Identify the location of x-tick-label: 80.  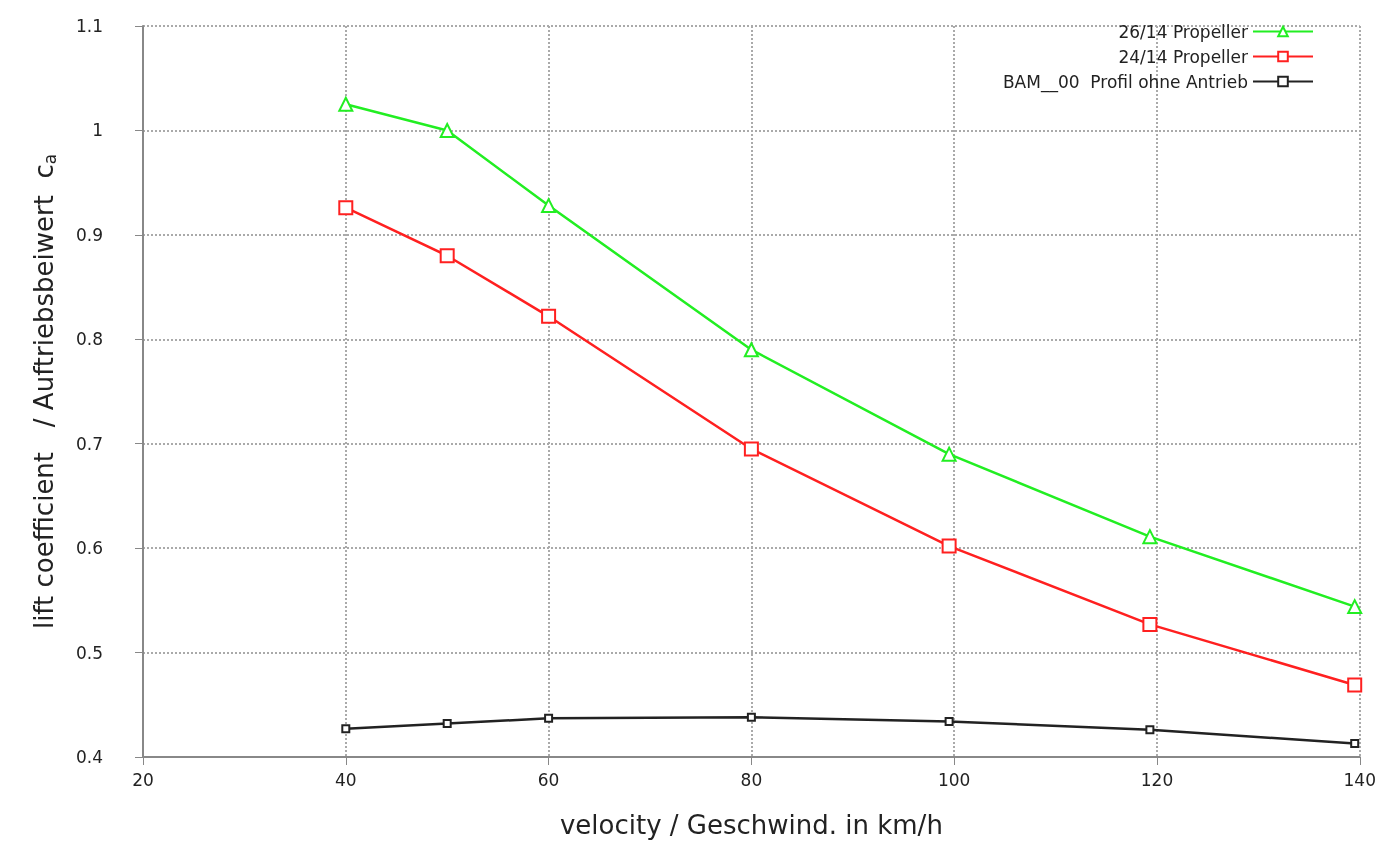
(751, 779).